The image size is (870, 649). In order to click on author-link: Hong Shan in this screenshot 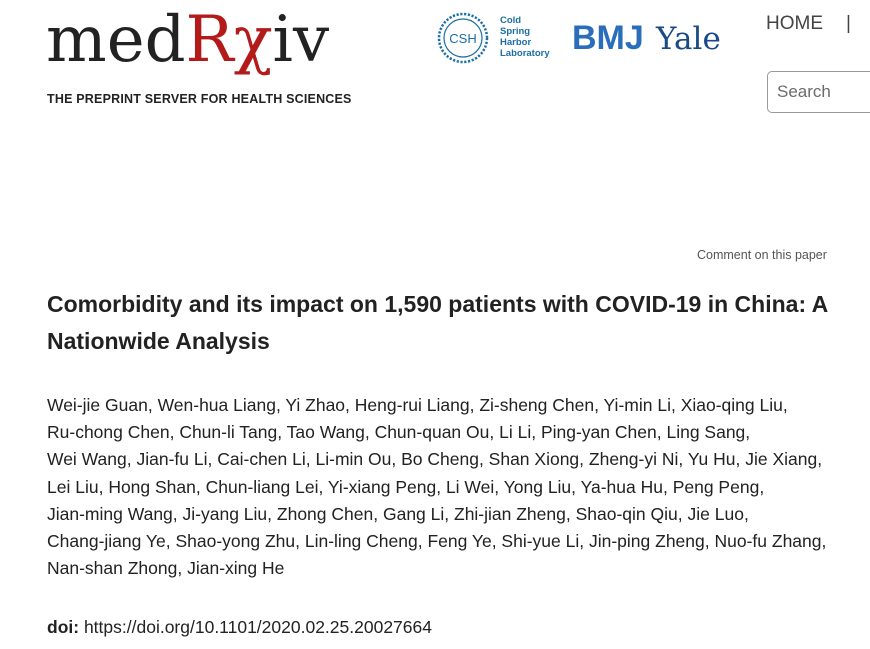, I will do `click(152, 486)`.